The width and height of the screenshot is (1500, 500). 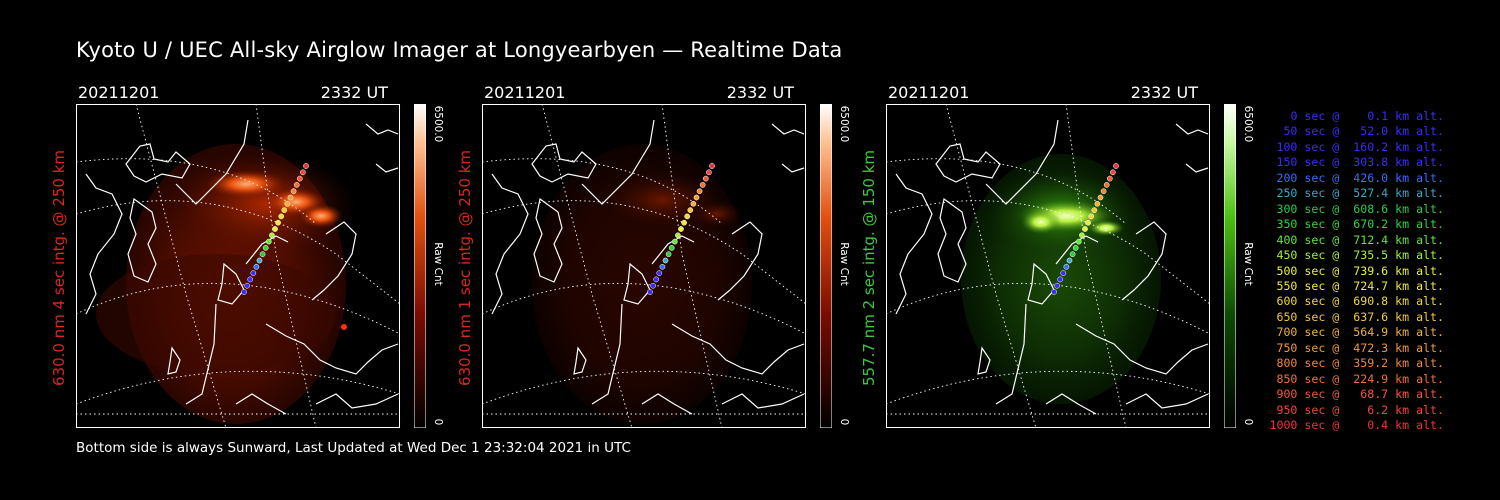 What do you see at coordinates (1360, 239) in the screenshot?
I see `legend-row: 400 sec @ 712.4 km alt.` at bounding box center [1360, 239].